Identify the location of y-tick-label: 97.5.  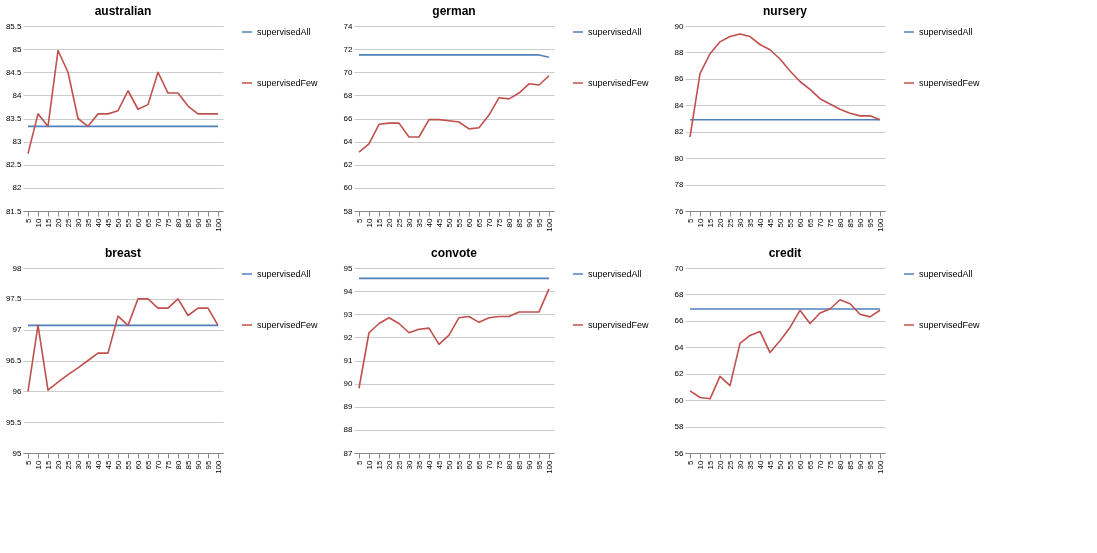
(14, 299).